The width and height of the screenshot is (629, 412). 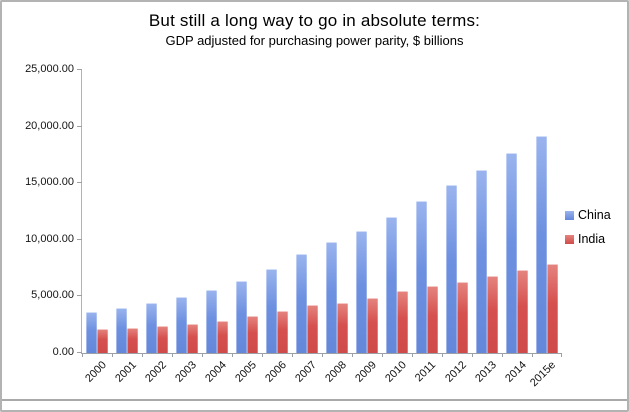 I want to click on bar-group-2013, so click(x=487, y=211).